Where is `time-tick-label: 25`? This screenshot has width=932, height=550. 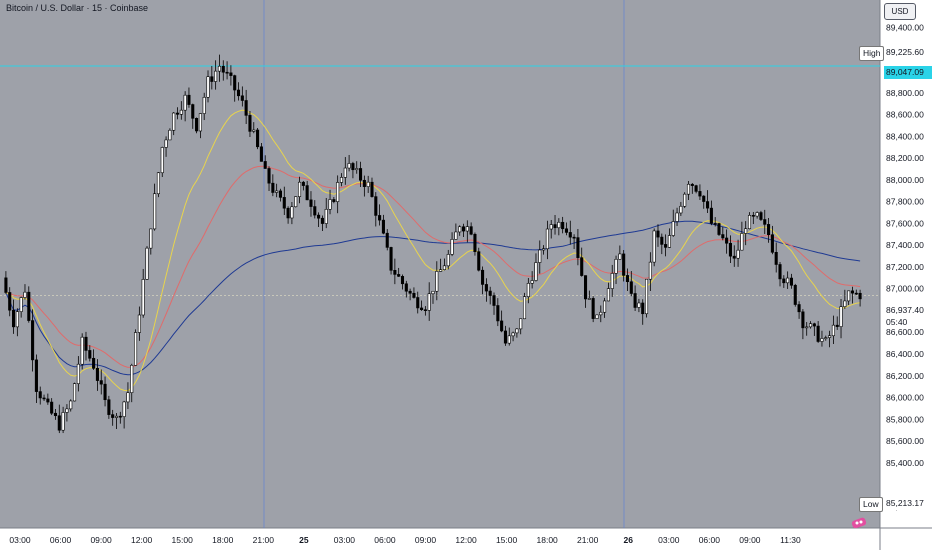
time-tick-label: 25 is located at coordinates (304, 540).